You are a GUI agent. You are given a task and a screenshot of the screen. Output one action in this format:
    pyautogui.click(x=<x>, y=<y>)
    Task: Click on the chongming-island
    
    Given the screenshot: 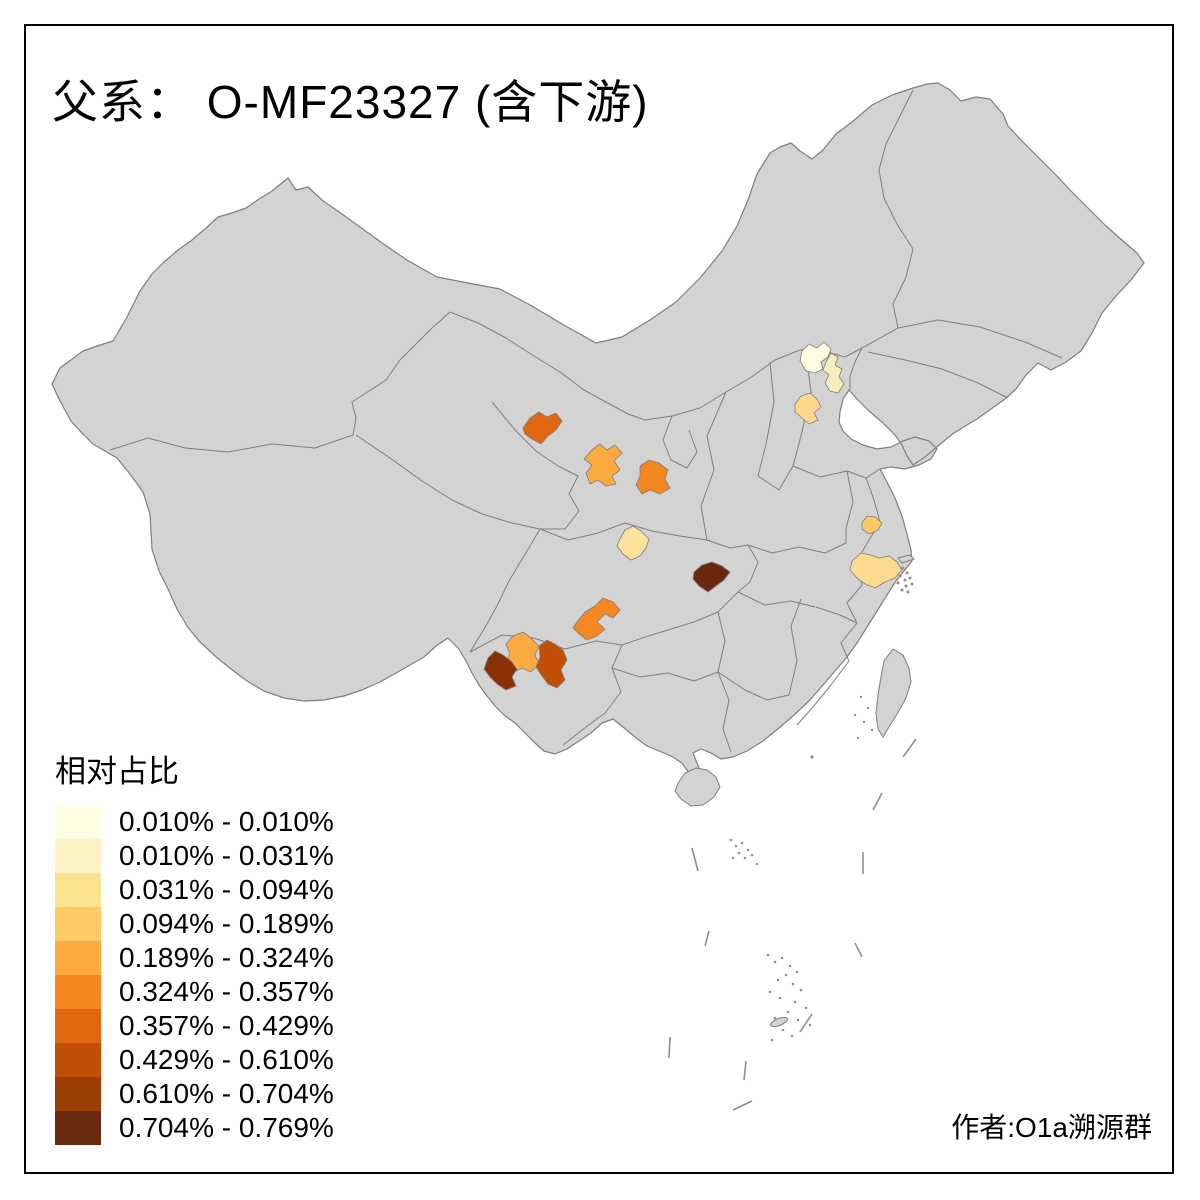 What is the action you would take?
    pyautogui.click(x=906, y=559)
    